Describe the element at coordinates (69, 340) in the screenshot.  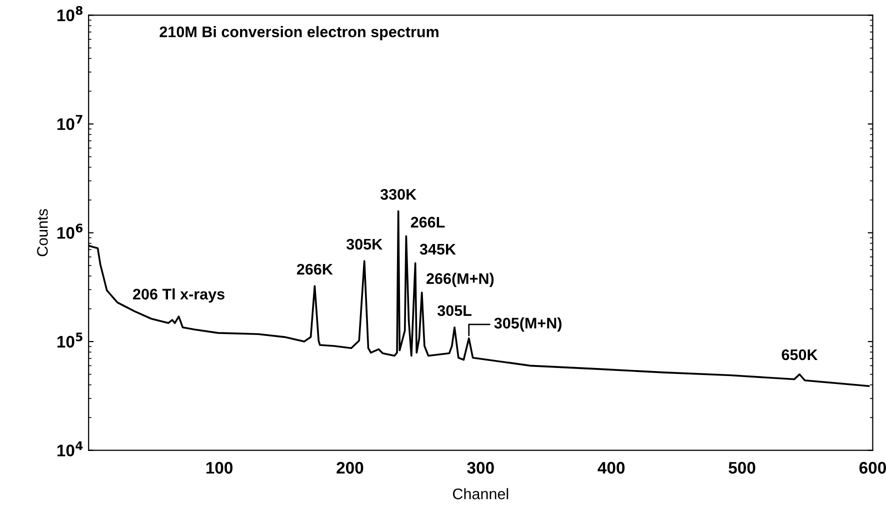
I see `y-tick-label: 10$^{5}$` at that location.